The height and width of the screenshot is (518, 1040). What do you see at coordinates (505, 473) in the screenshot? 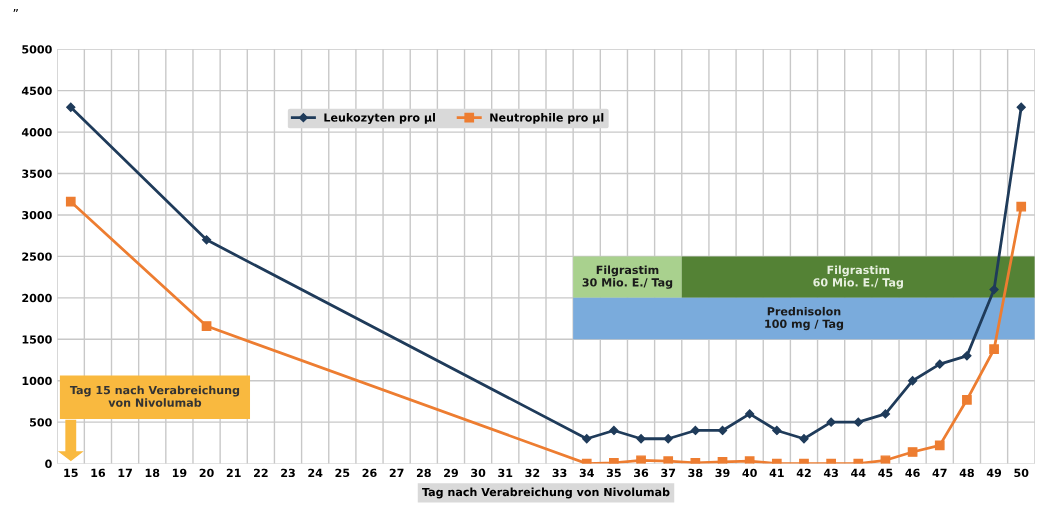
I see `x-tick-label: 31` at bounding box center [505, 473].